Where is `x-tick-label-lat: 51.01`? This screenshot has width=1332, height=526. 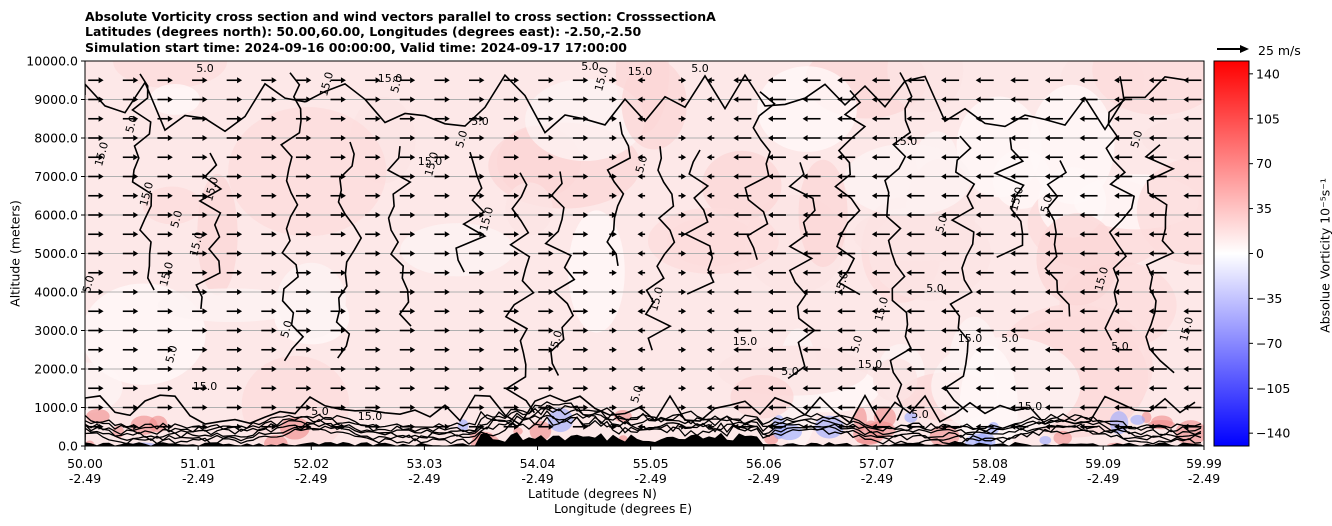
x-tick-label-lat: 51.01 is located at coordinates (198, 463).